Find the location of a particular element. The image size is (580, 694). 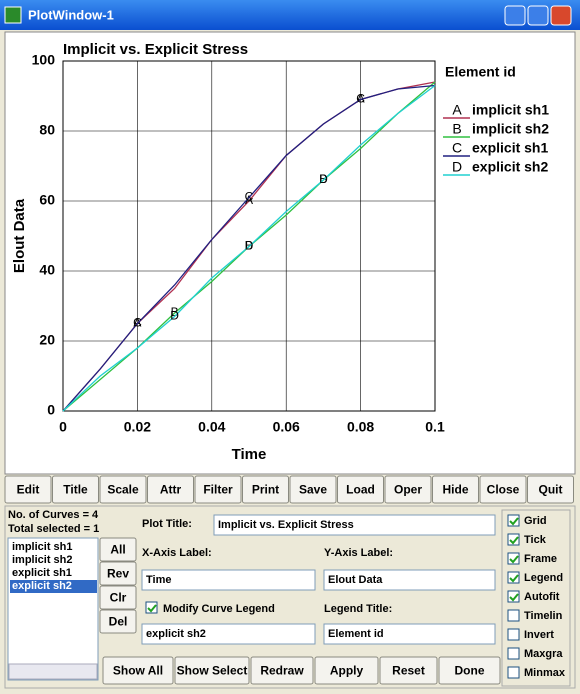

list-button-label: All is located at coordinates (117, 550).